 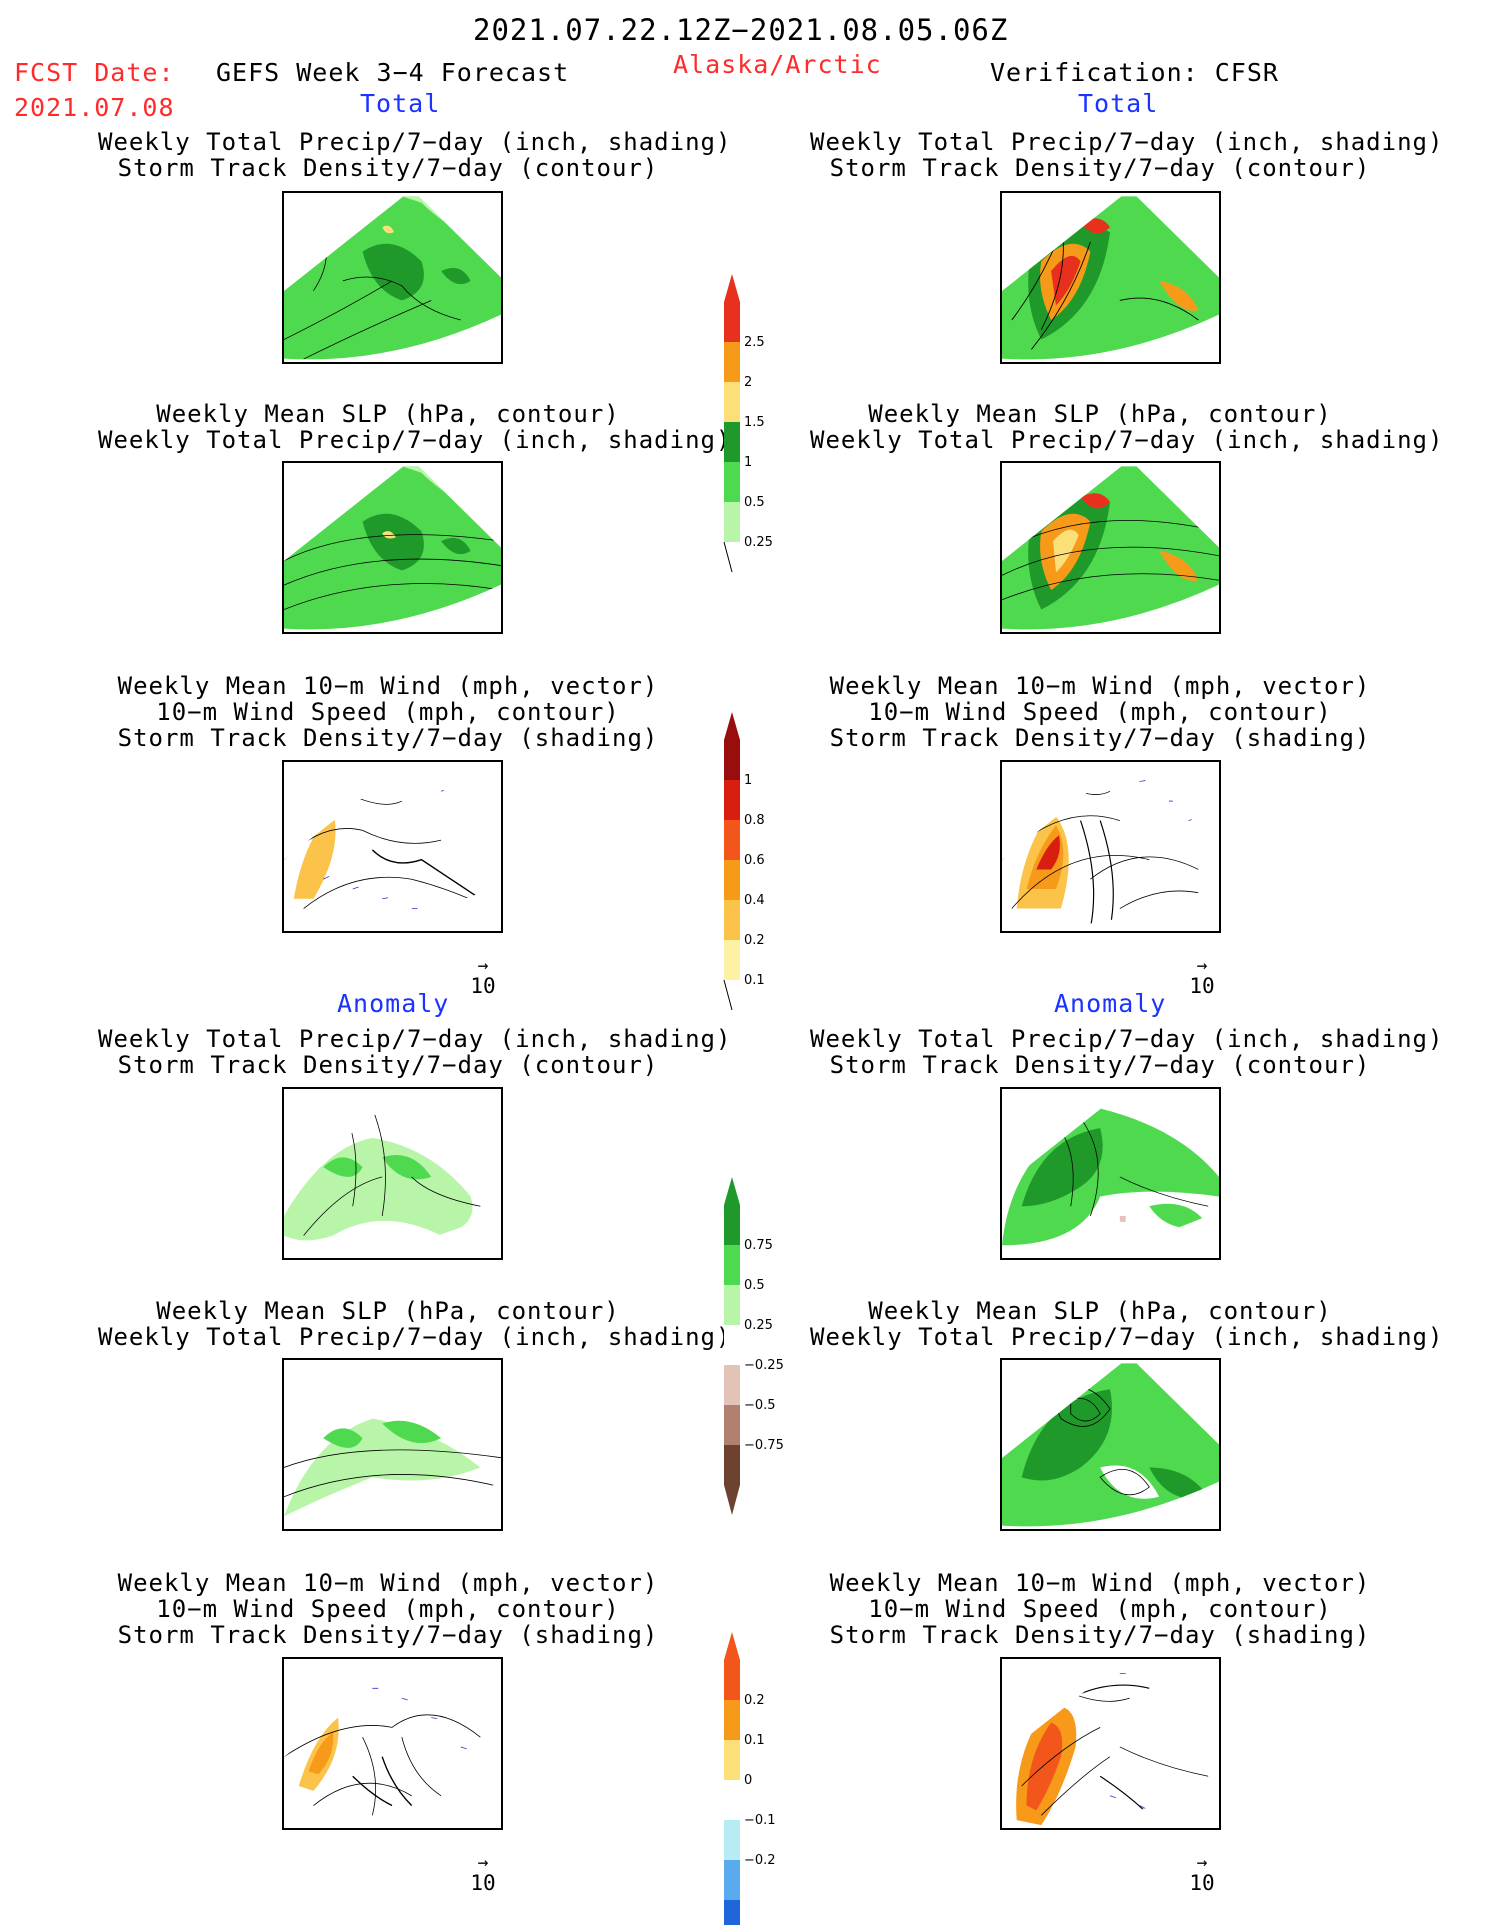 I want to click on colorbar-storm-anom: 0.2 0.1 0 −0.1 −0.2, so click(x=754, y=1777).